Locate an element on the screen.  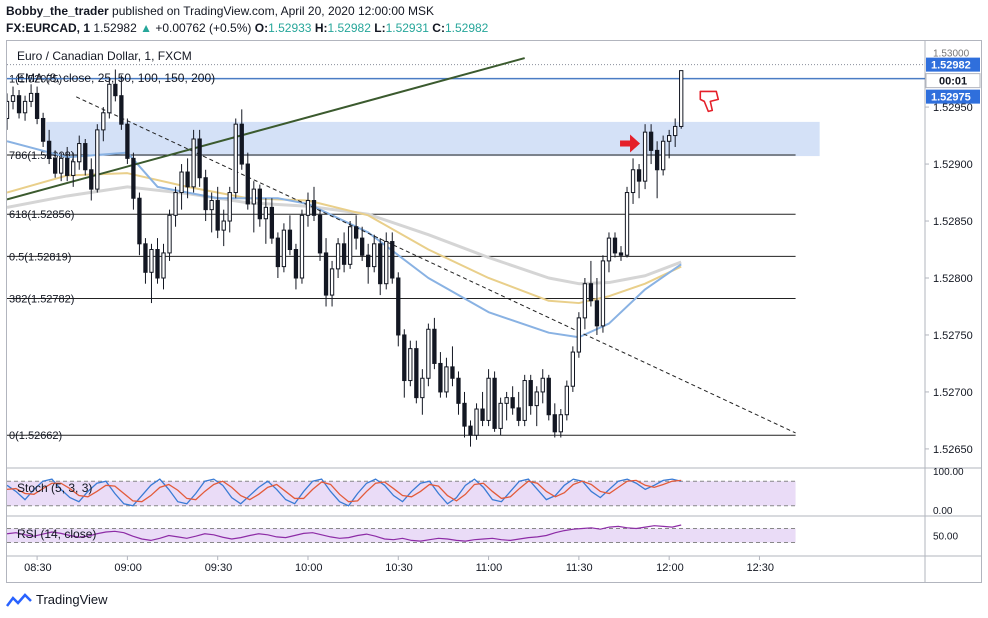
rsi-tick-label: 50.00 is located at coordinates (945, 537).